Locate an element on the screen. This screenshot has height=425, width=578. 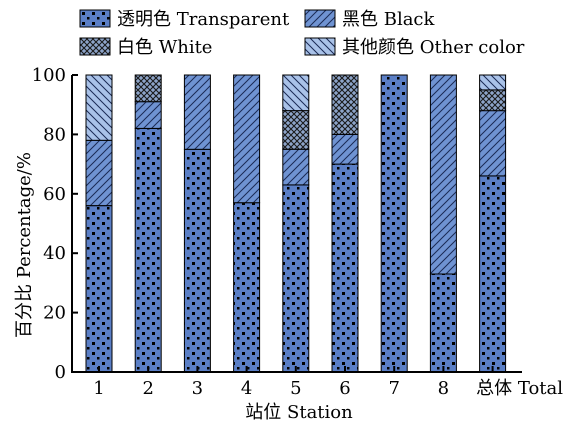
y-tick-label: 0 is located at coordinates (60, 372).